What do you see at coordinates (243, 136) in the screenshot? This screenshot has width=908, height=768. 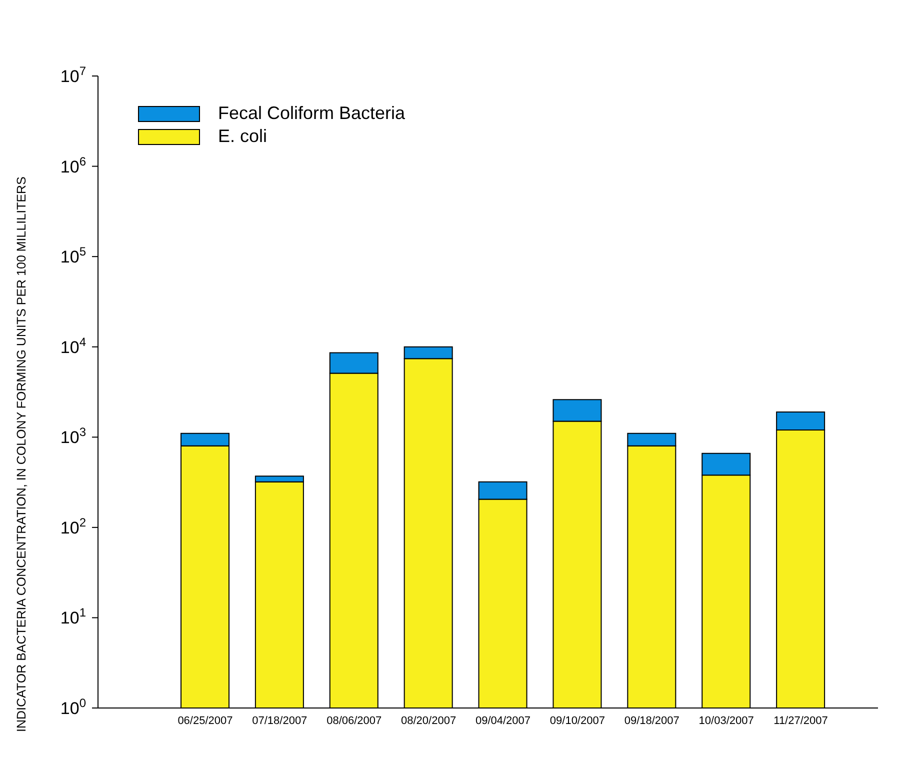 I see `legend-label: E. coli` at bounding box center [243, 136].